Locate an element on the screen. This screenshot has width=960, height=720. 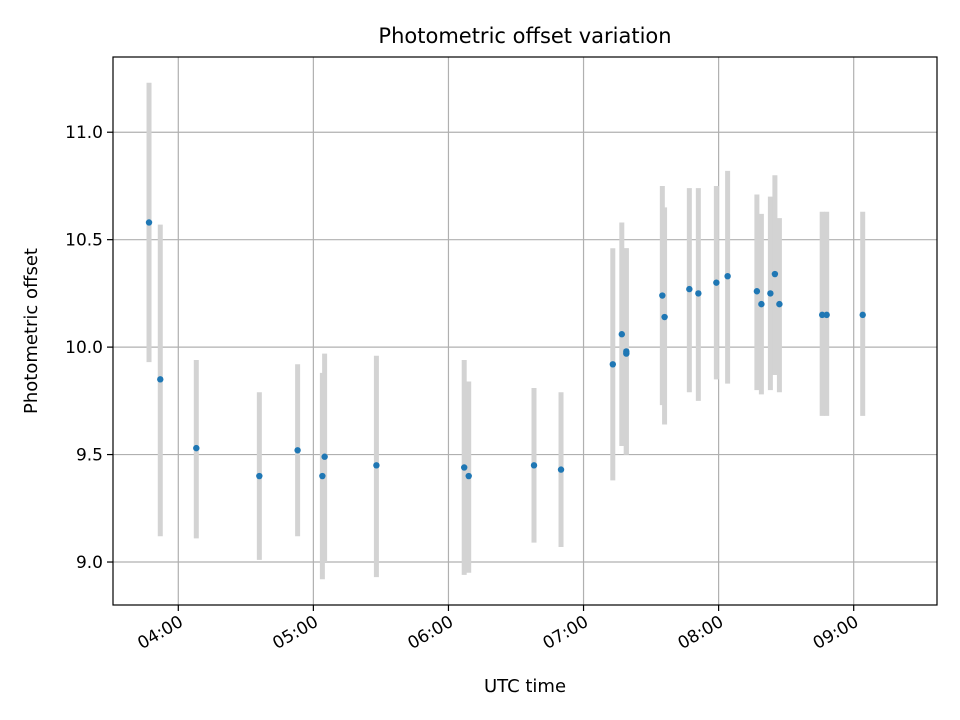
y-tick-label: 10.0 is located at coordinates (84, 348).